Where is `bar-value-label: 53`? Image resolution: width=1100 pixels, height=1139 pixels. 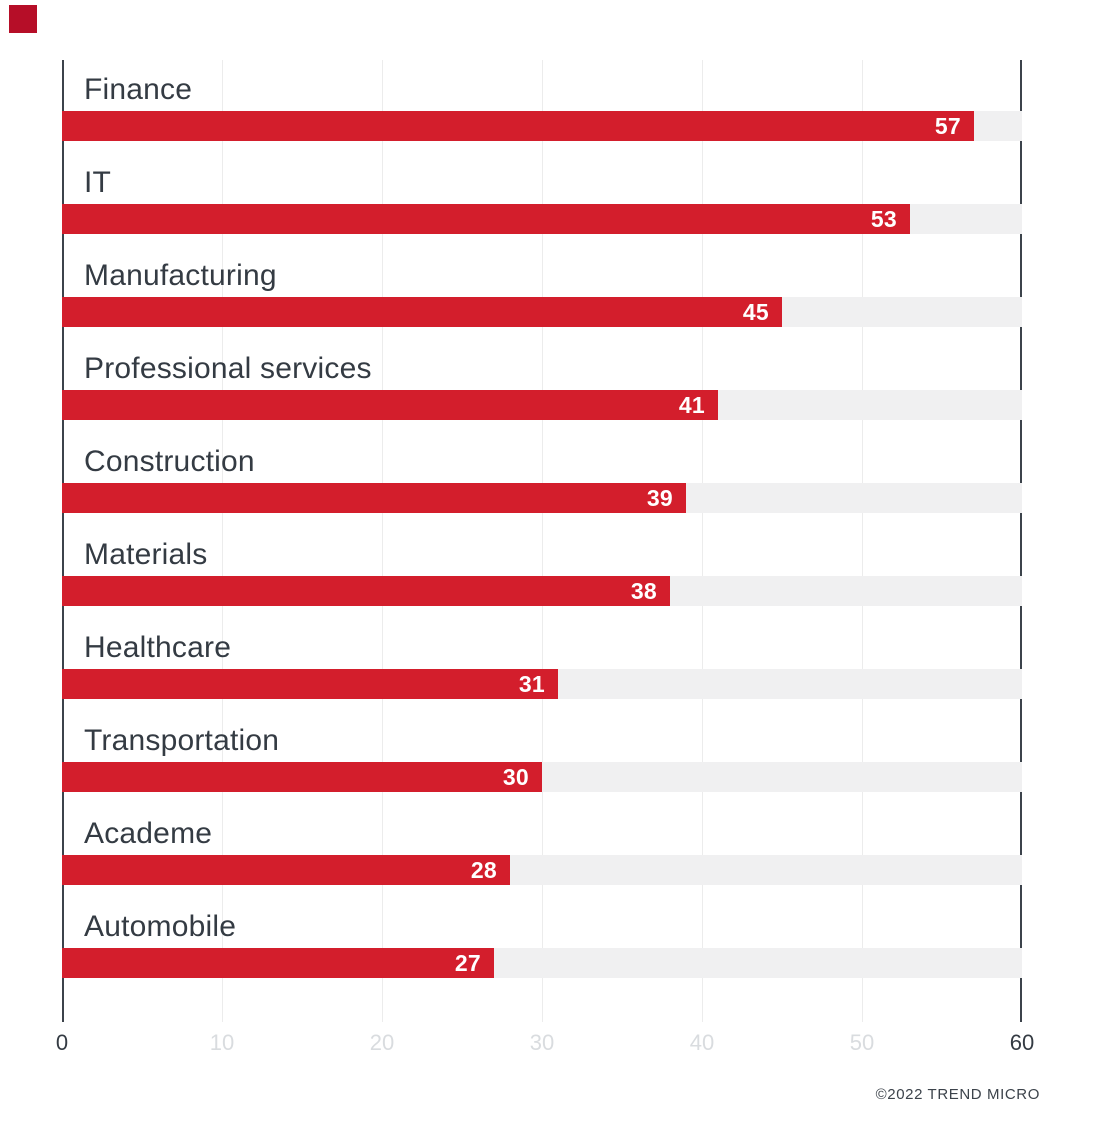
bar-value-label: 53 is located at coordinates (883, 218).